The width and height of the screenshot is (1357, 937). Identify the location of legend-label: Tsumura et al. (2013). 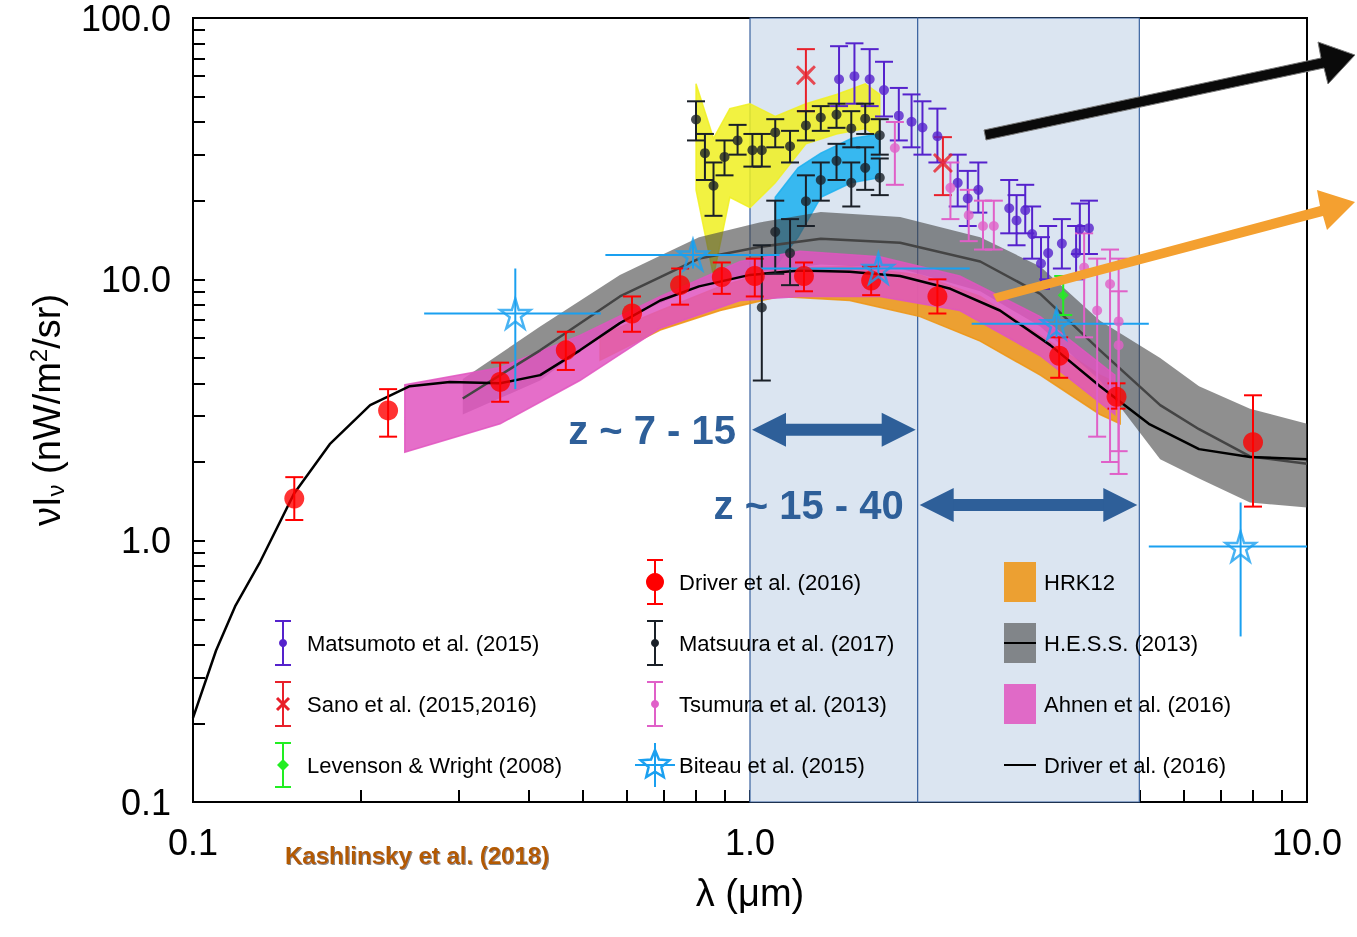
(783, 704).